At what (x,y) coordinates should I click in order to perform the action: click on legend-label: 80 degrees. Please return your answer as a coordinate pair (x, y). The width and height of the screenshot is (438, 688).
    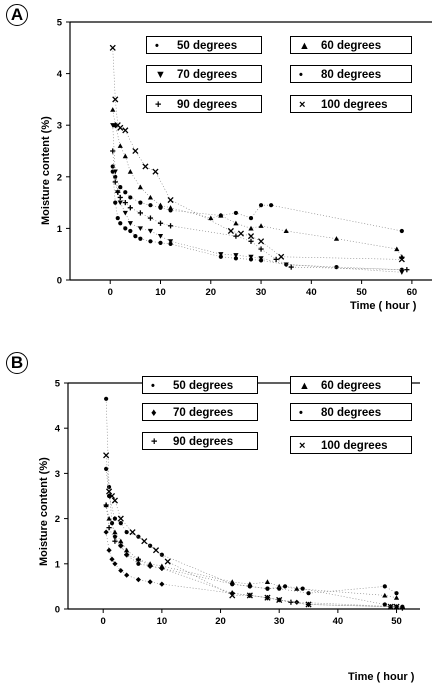
    Looking at the image, I should click on (351, 75).